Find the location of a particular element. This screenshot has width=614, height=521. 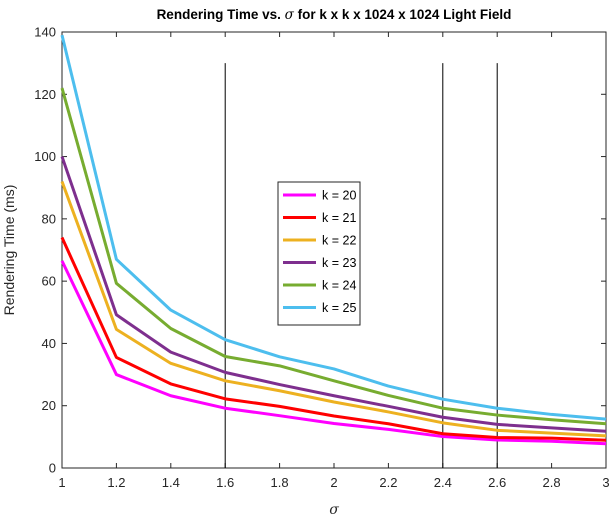

y-tick-label: 140 is located at coordinates (45, 32).